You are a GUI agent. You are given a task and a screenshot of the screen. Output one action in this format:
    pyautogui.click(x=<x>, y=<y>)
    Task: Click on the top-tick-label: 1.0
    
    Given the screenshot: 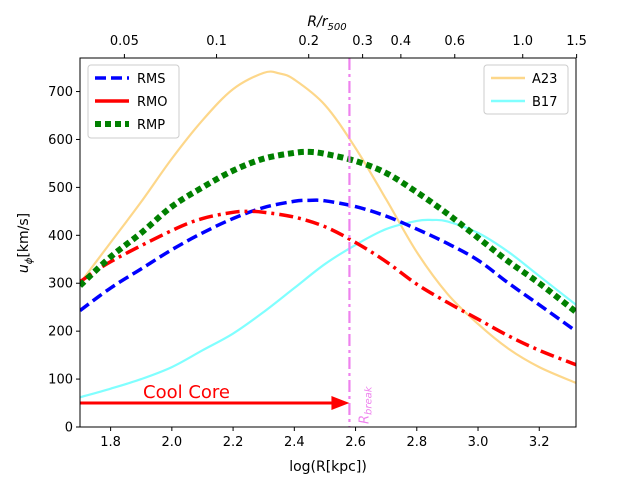 What is the action you would take?
    pyautogui.click(x=522, y=41)
    